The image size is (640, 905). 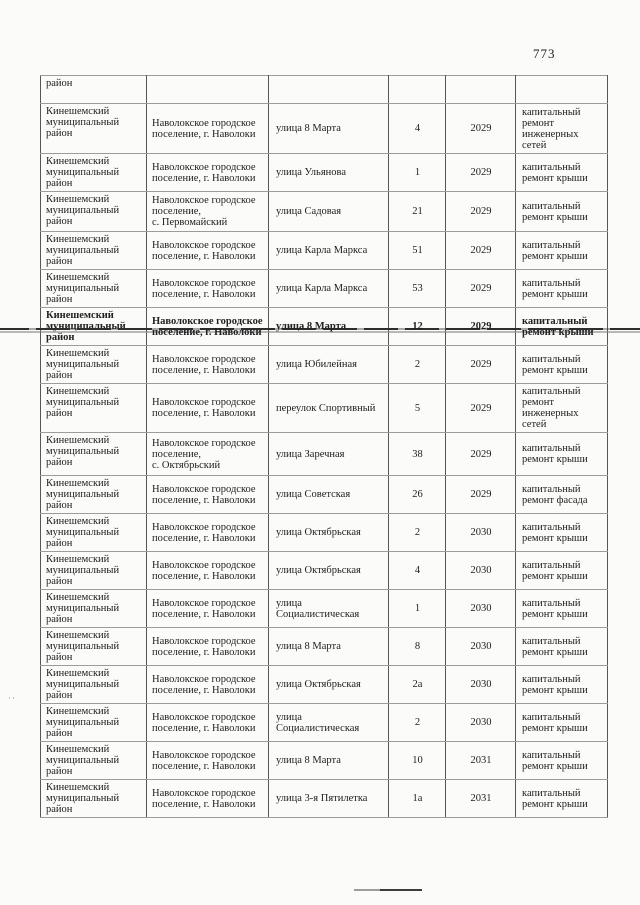 What do you see at coordinates (417, 798) in the screenshot?
I see `cell-house: 1а` at bounding box center [417, 798].